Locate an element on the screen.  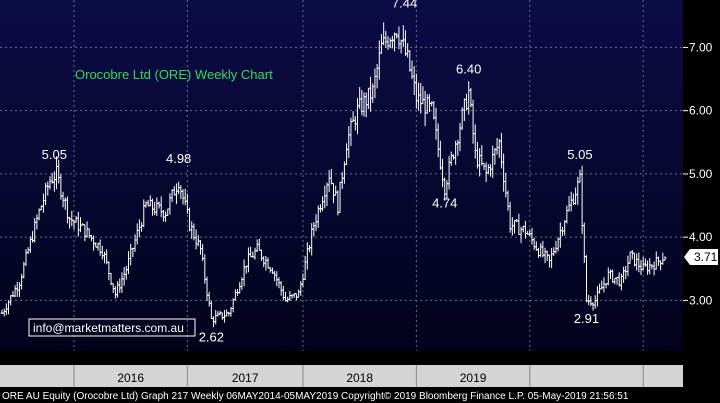
chart-title: Orocobre Ltd (ORE) Weekly Chart is located at coordinates (174, 74).